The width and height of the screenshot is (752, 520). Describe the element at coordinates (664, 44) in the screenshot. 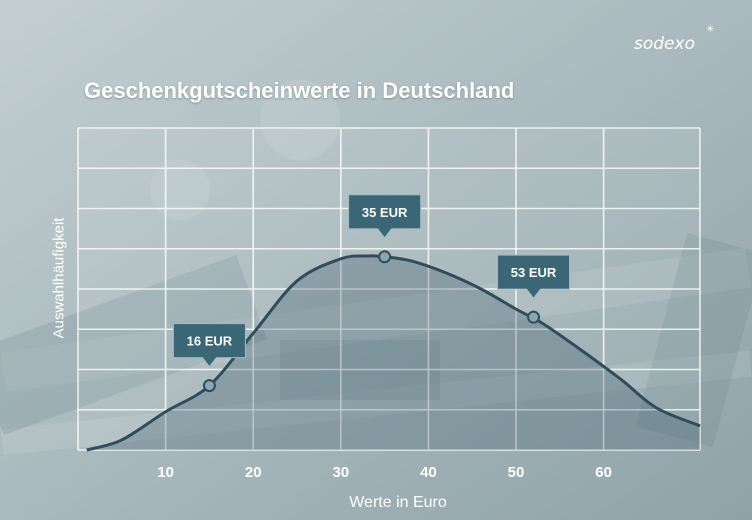

I see `sodexo-logo: sodexo` at that location.